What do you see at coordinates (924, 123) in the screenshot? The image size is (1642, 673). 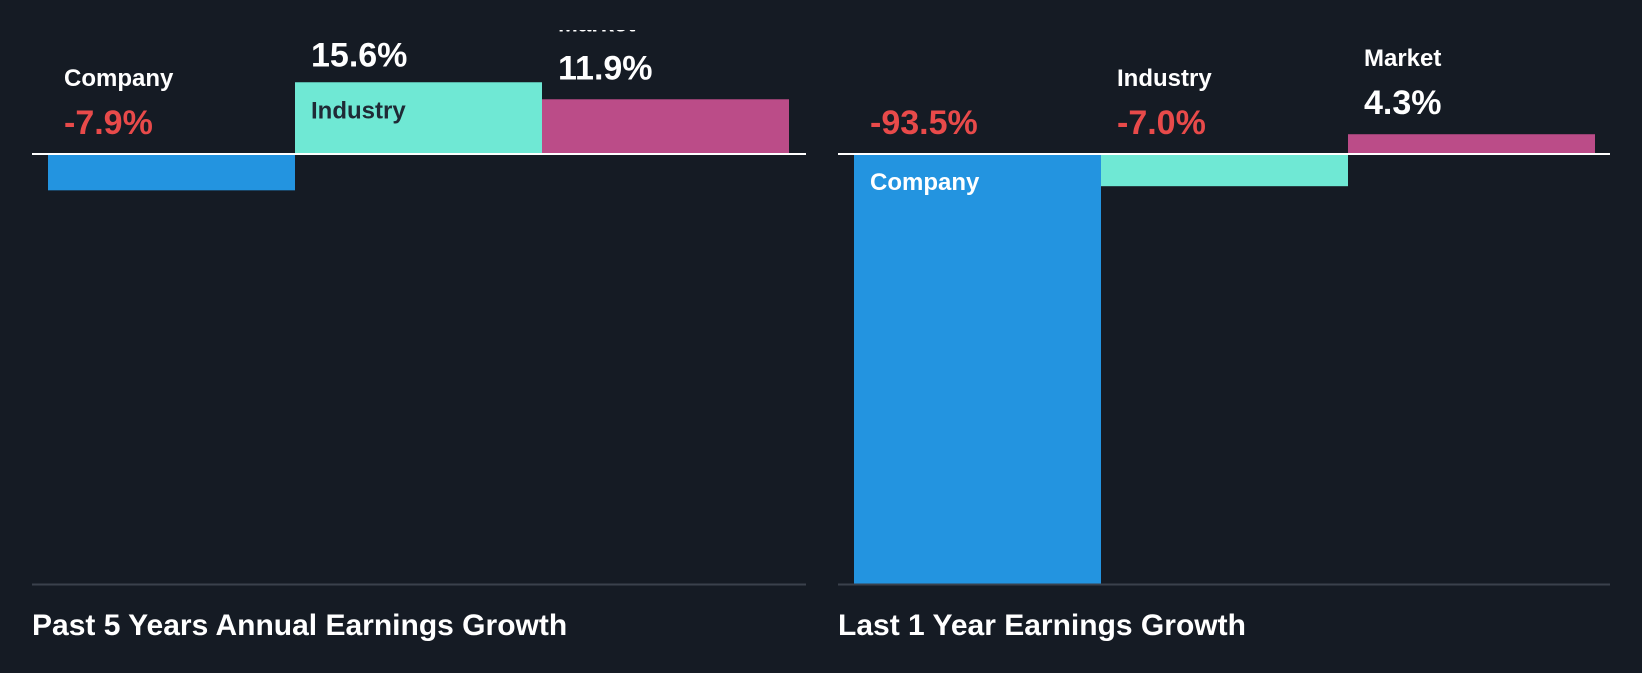 I see `value-label-company: -93.5%` at bounding box center [924, 123].